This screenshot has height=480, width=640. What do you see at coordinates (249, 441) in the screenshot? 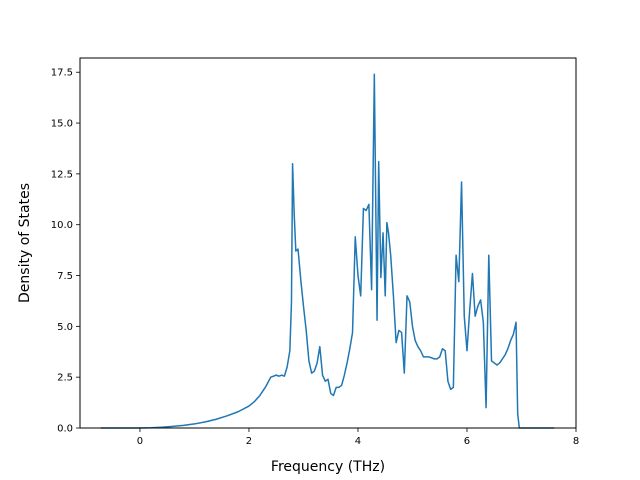
I see `x-tick-label: 2` at bounding box center [249, 441].